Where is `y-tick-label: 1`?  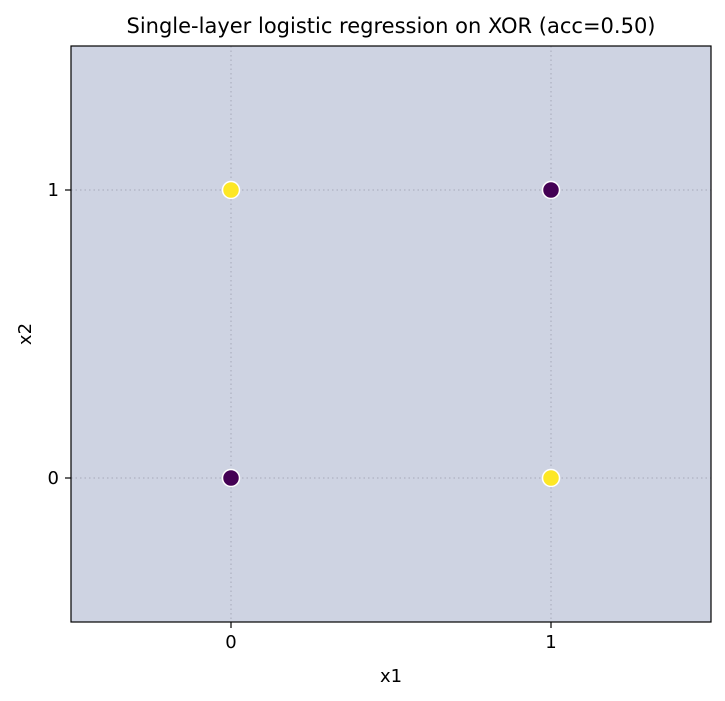
y-tick-label: 1 is located at coordinates (53, 190).